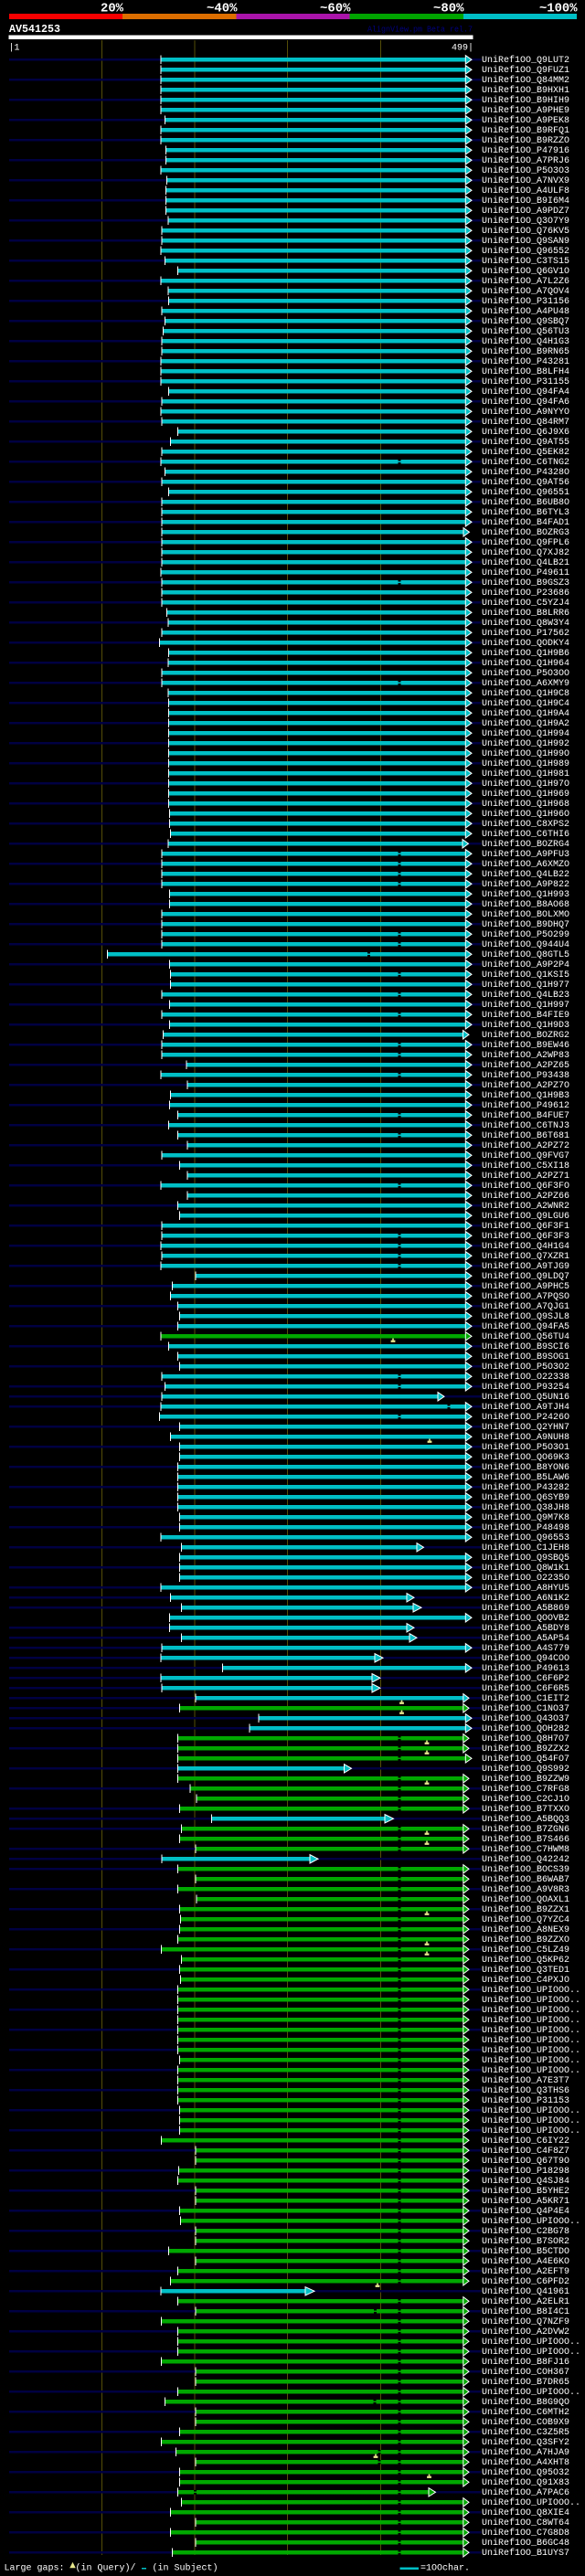 The height and width of the screenshot is (2576, 585). What do you see at coordinates (525, 1960) in the screenshot?
I see `svg-text: UniRef1OO_Q5KP62` at bounding box center [525, 1960].